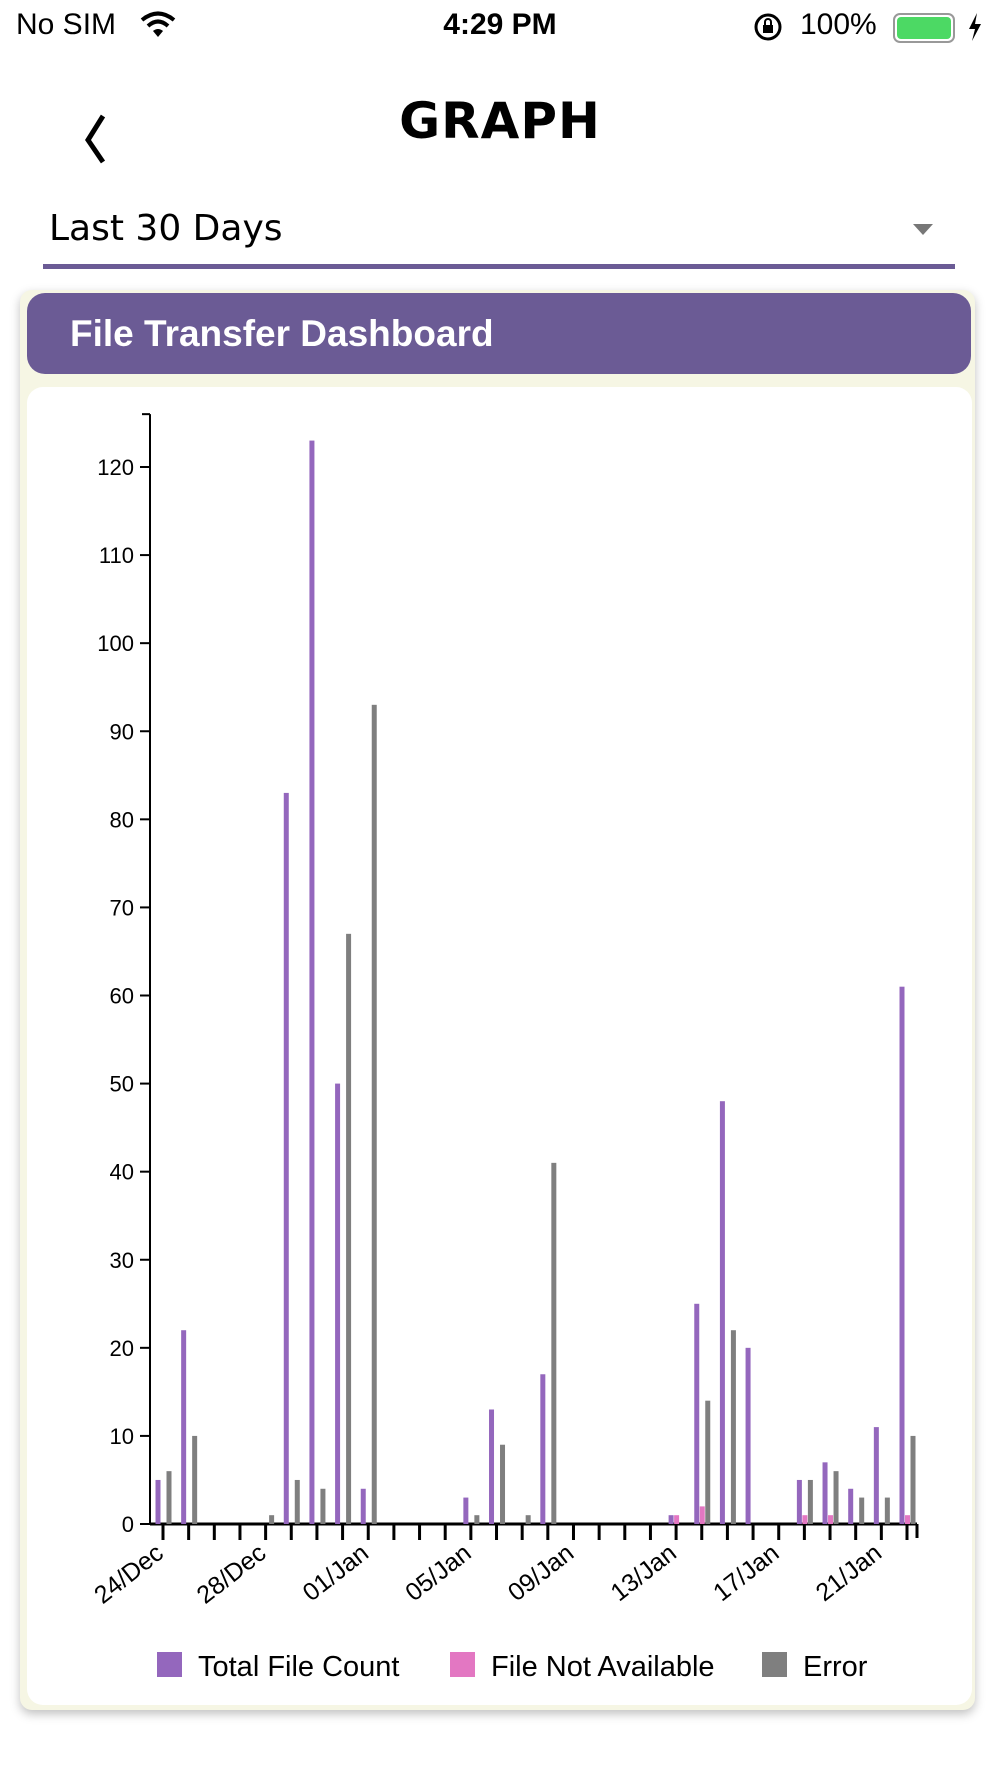 The height and width of the screenshot is (1778, 1000). I want to click on y-tick-label: 0, so click(128, 1524).